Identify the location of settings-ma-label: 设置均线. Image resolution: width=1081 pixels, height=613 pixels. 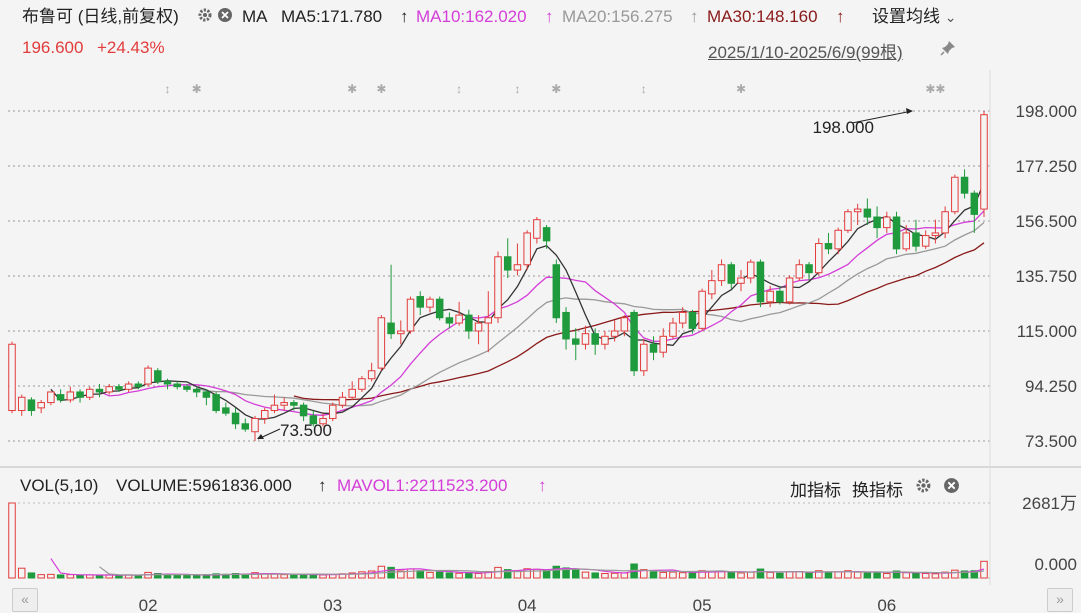
(906, 16).